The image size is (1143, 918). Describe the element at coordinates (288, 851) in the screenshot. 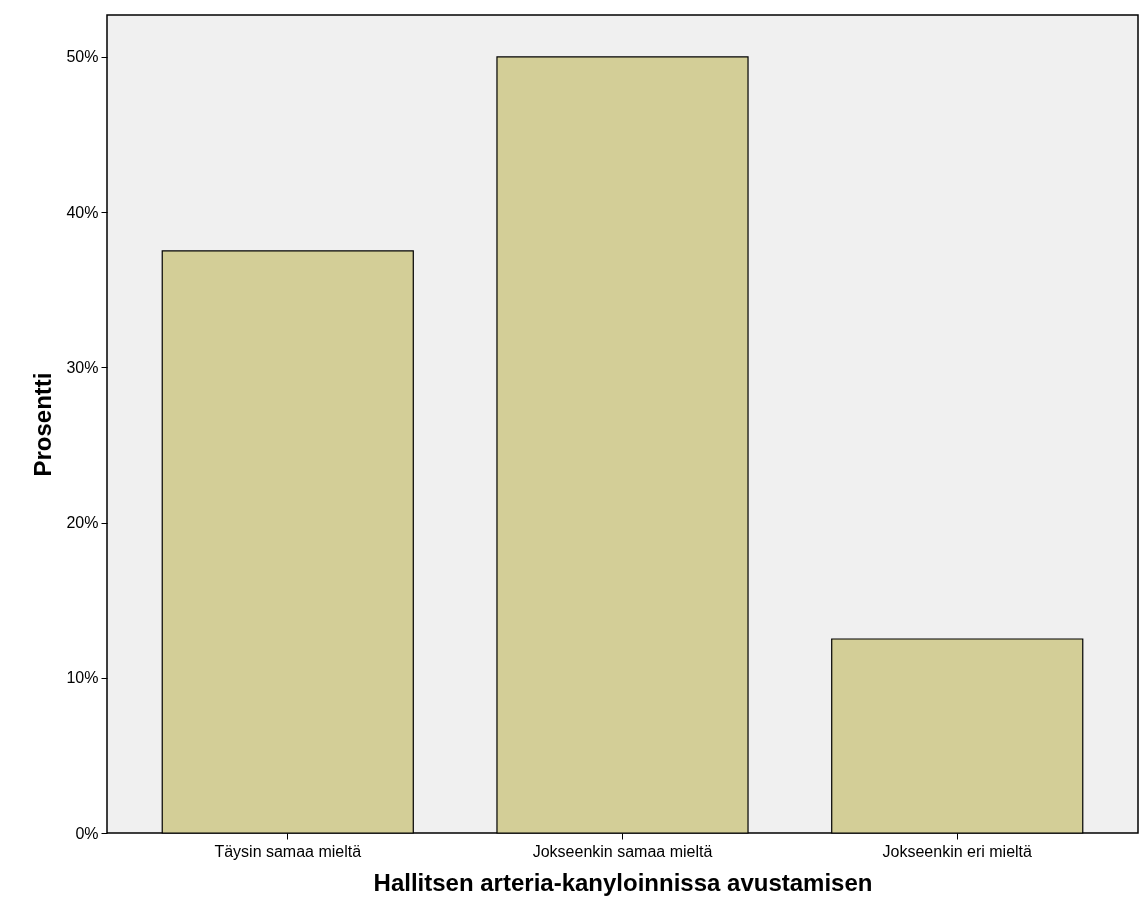

I see `x-tick-label: Täysin samaa mieltä` at that location.